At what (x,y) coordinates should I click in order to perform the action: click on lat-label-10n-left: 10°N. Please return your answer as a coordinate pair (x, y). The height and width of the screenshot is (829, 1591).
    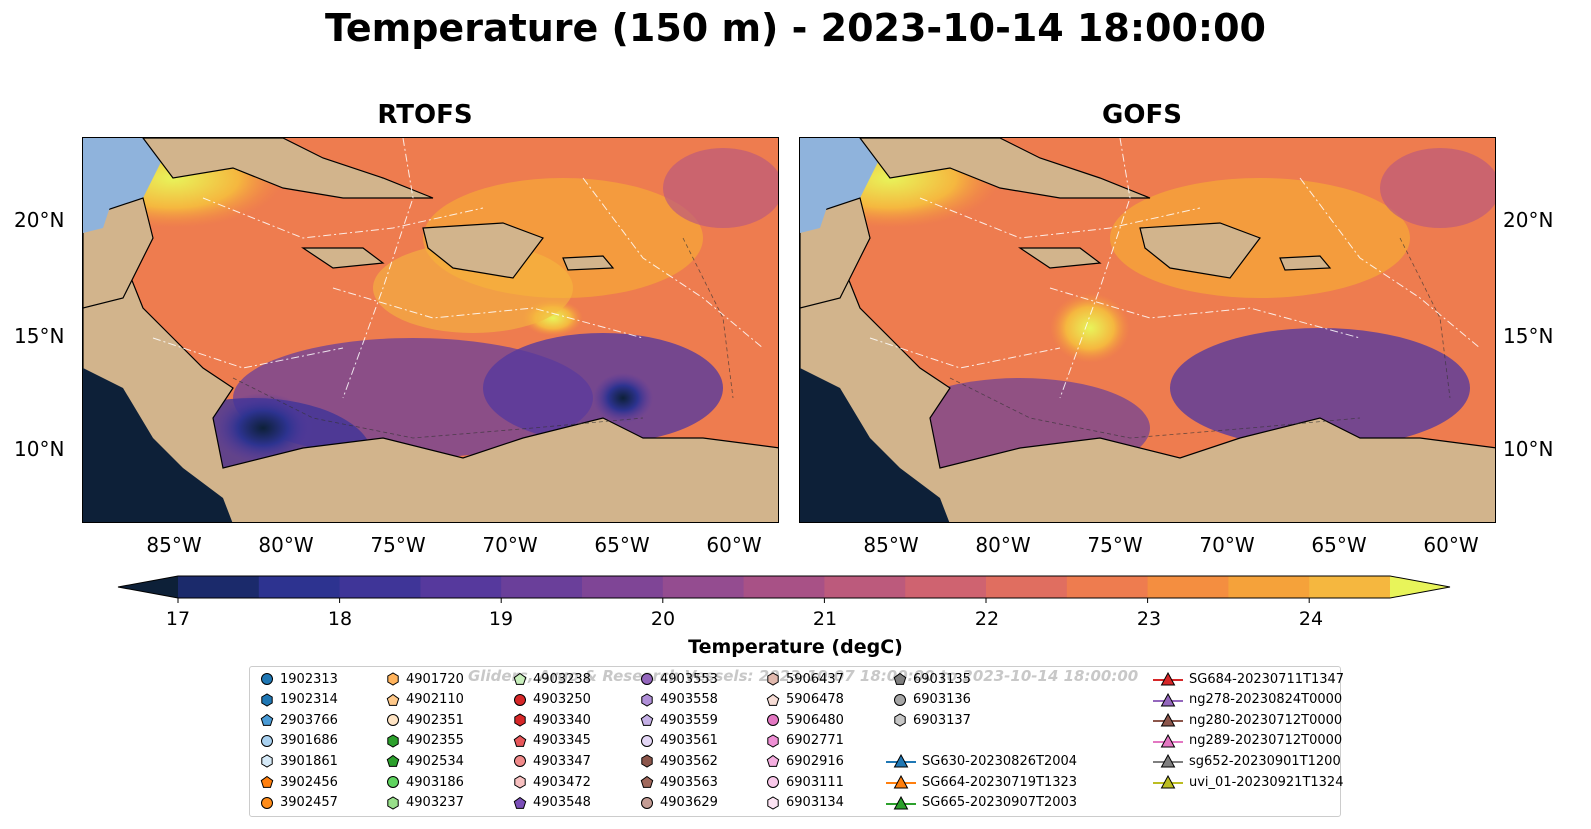
    Looking at the image, I should click on (39, 449).